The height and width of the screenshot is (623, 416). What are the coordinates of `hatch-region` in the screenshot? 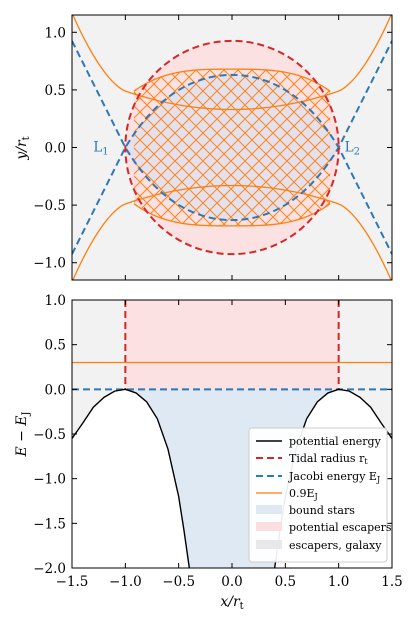 It's located at (232, 147).